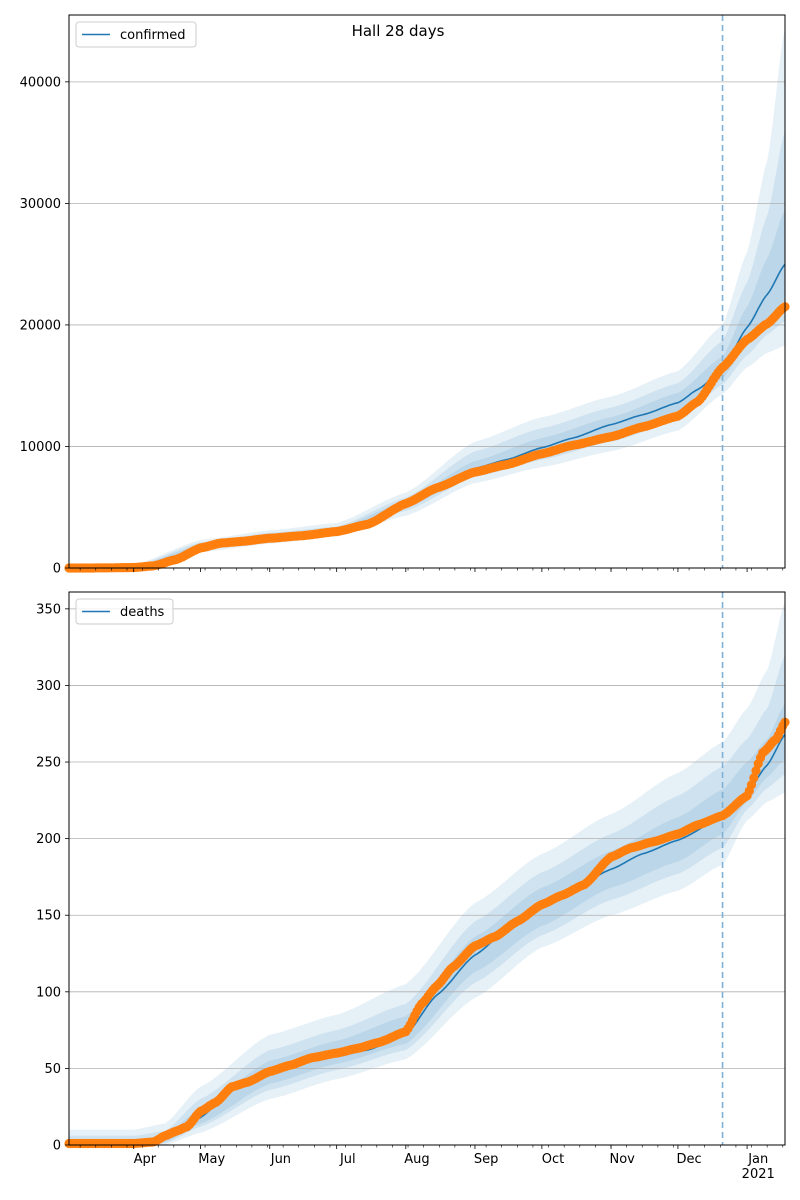 The width and height of the screenshot is (800, 1200). I want to click on y-tick-label: 150, so click(48, 916).